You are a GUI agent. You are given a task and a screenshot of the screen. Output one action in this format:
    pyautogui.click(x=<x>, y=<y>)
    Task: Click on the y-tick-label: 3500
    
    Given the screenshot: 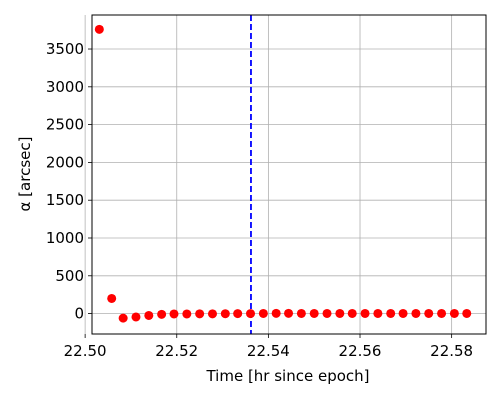 What is the action you would take?
    pyautogui.click(x=65, y=49)
    